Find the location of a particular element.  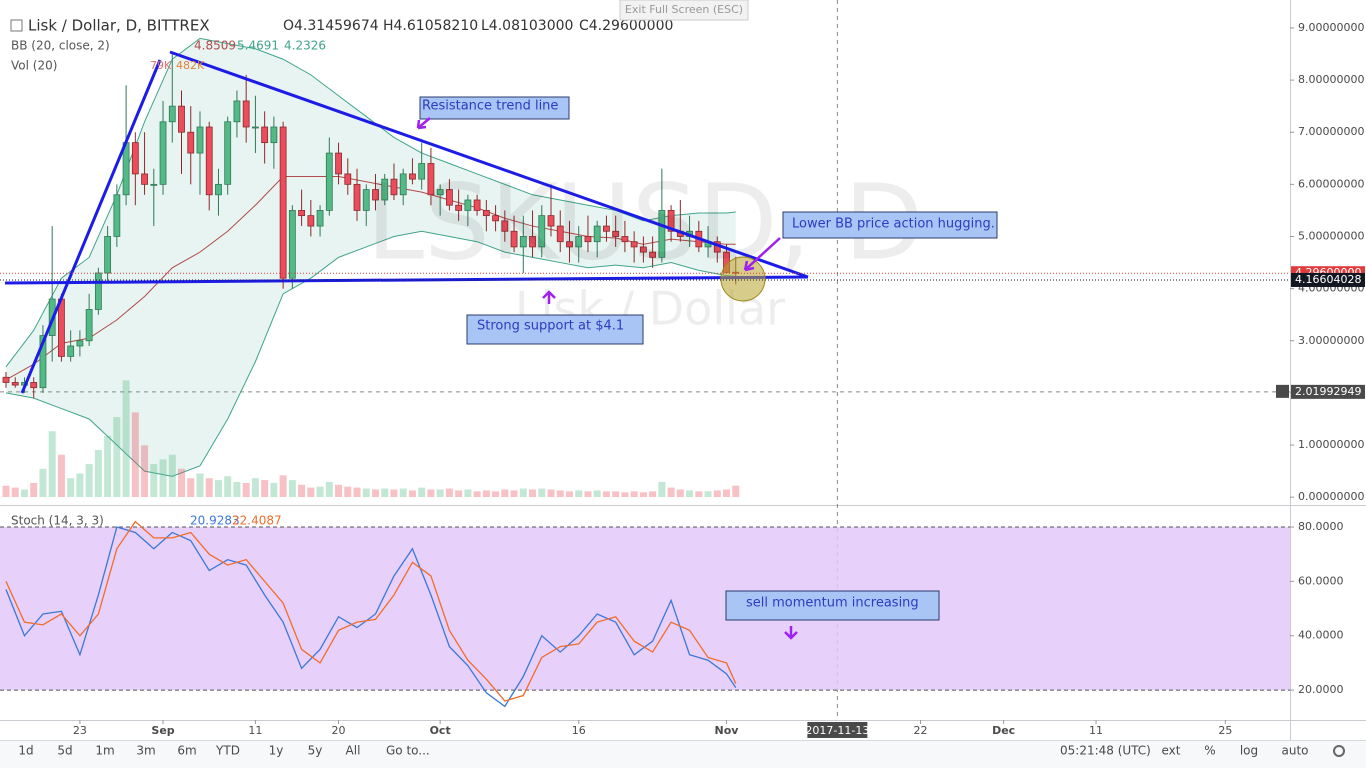

y-tick-label: 80.0000 is located at coordinates (1321, 526).